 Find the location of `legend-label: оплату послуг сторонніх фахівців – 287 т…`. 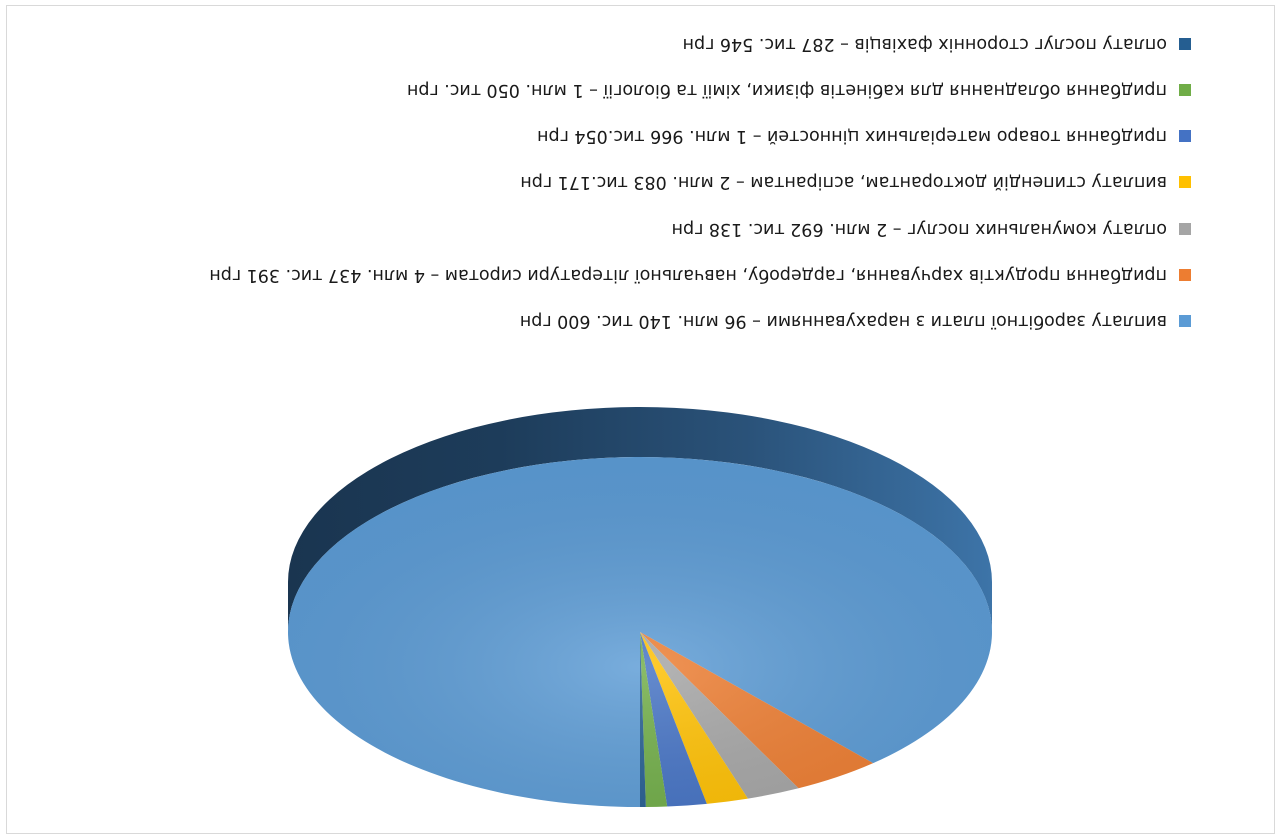

legend-label: оплату послуг сторонніх фахівців – 287 т… is located at coordinates (924, 43).